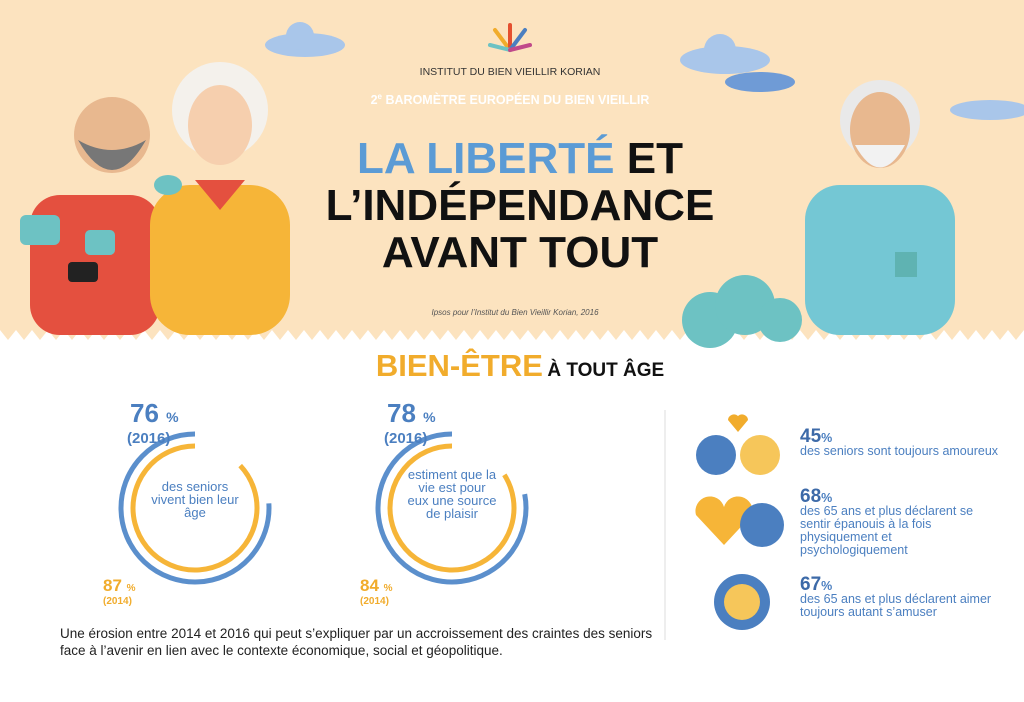 The width and height of the screenshot is (1024, 702). I want to click on subtitle: 2e BAROMÈTRE EUROPÉEN DU BIEN VIEILLIR, so click(510, 99).